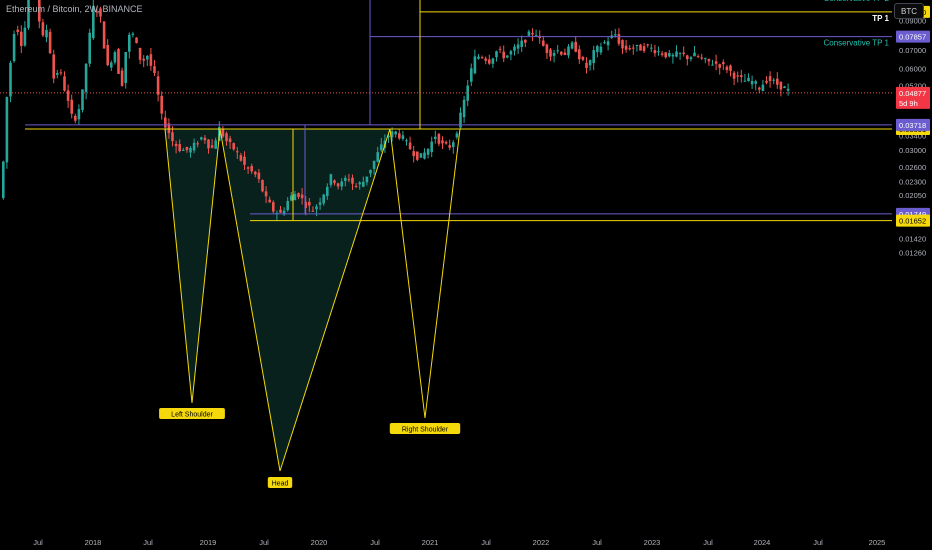  Describe the element at coordinates (912, 37) in the screenshot. I see `price-tag-label: 0.07857` at that location.